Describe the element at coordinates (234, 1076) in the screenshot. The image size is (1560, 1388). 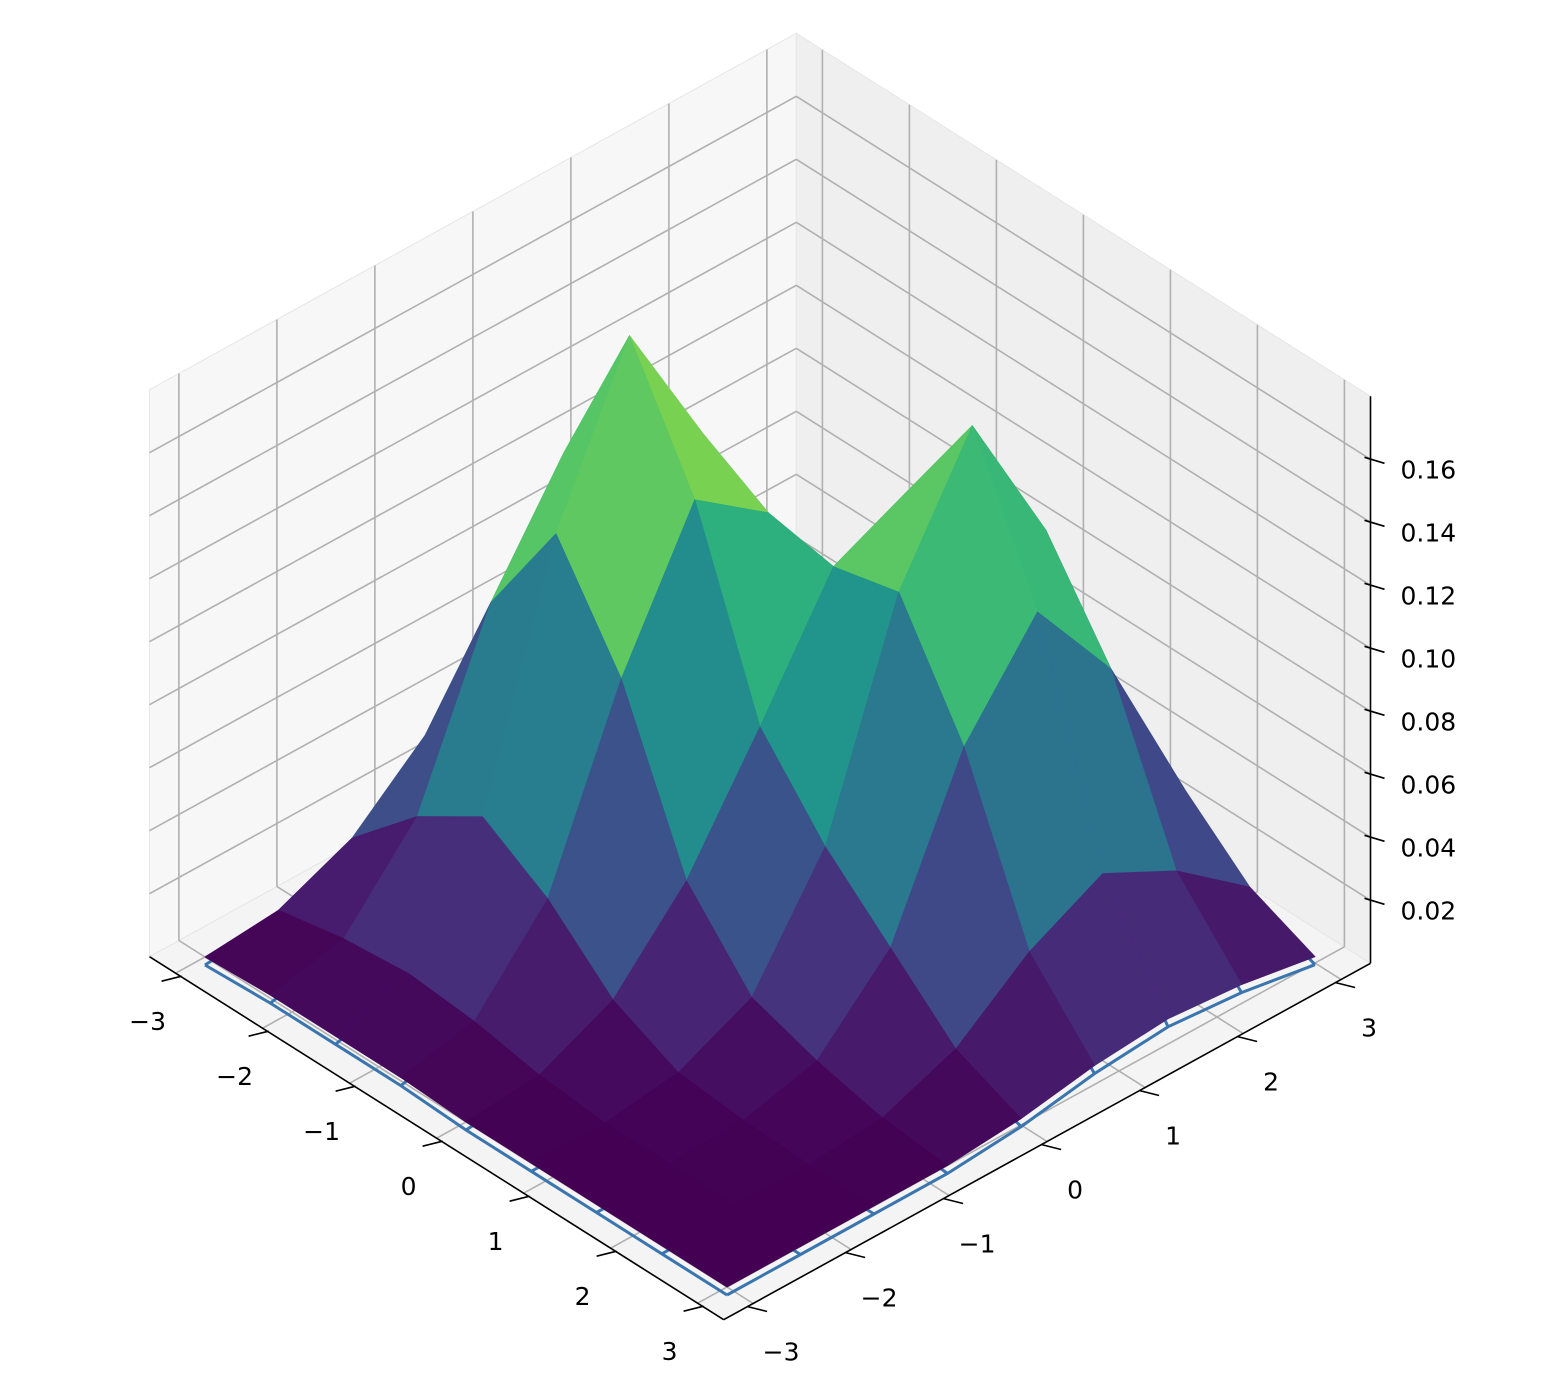
I see `x-tick-label: −2` at that location.